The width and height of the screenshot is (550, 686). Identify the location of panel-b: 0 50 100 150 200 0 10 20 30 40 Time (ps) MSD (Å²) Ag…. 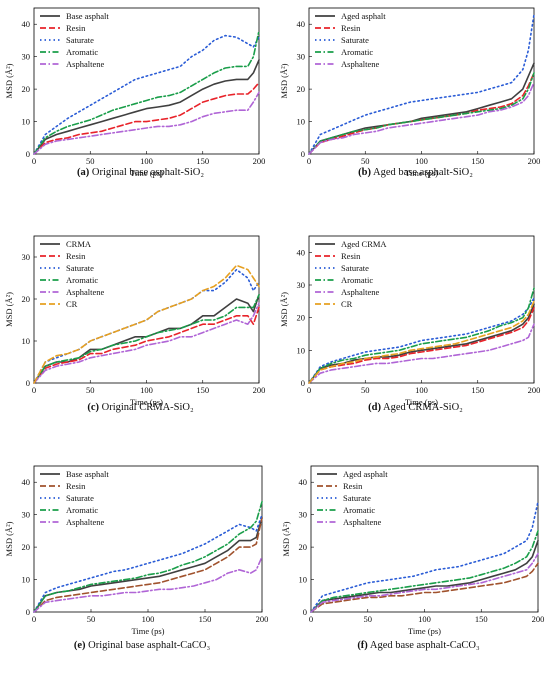
(409, 92).